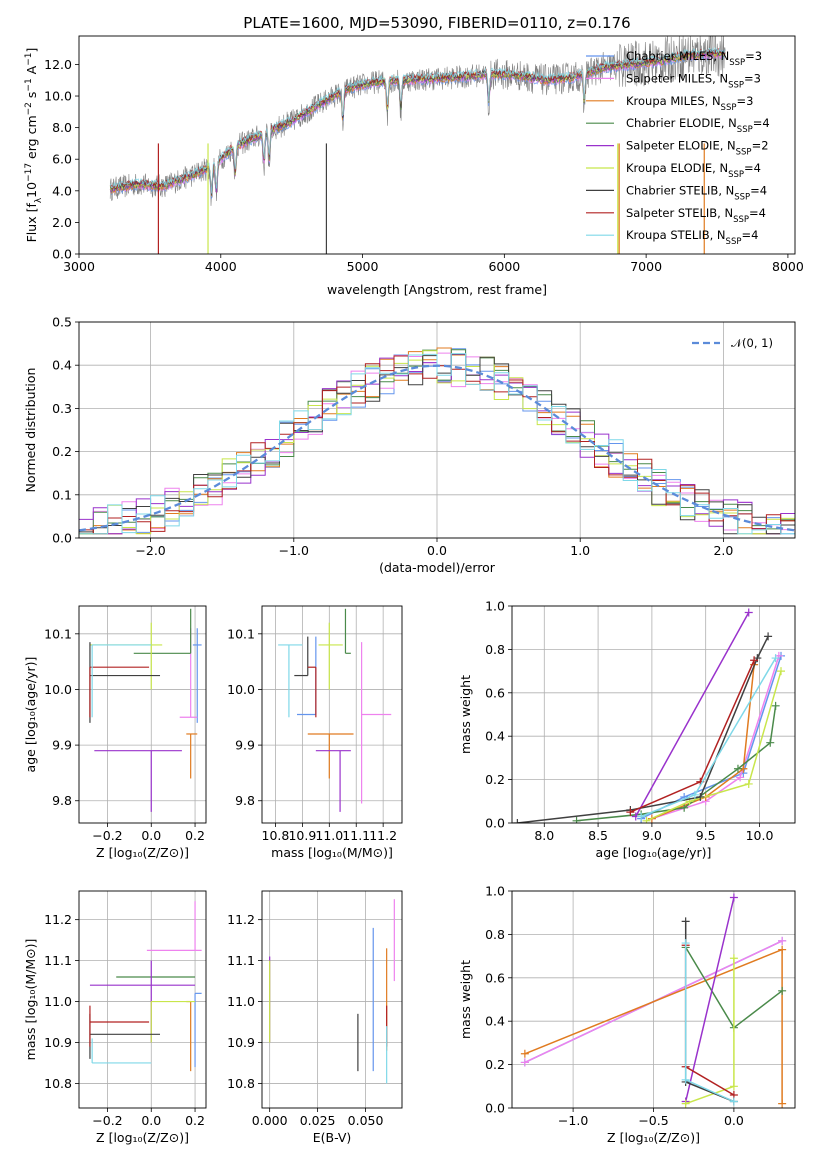  I want to click on errorbar-kroupa-stelib, so click(290, 681).